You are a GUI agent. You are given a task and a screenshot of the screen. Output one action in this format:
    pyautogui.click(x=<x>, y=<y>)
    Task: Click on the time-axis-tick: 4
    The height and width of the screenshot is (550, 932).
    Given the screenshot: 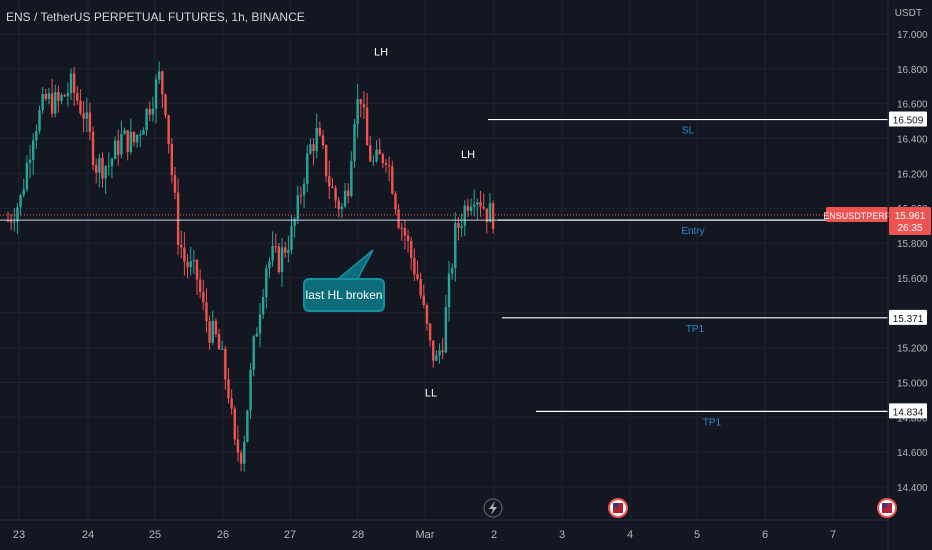 What is the action you would take?
    pyautogui.click(x=630, y=535)
    